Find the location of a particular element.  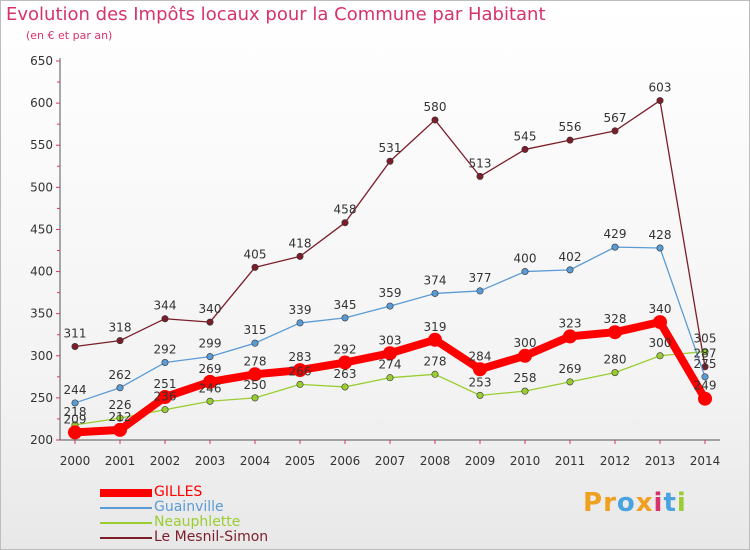

logo-letter: x is located at coordinates (644, 503).